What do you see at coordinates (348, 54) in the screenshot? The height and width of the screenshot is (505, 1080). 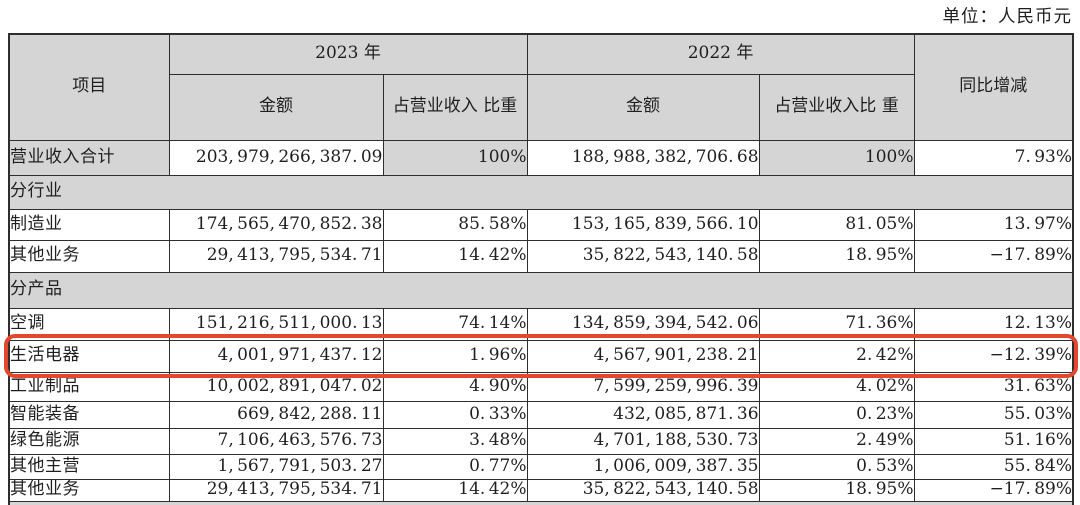 I see `header-year-2023: 2023 年` at bounding box center [348, 54].